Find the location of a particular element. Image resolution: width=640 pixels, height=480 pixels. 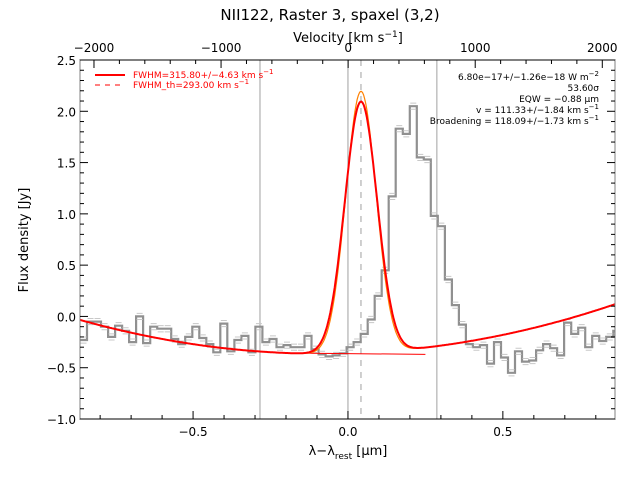

chart-title: NII122, Raster 3, spaxel (3,2) is located at coordinates (329, 15).